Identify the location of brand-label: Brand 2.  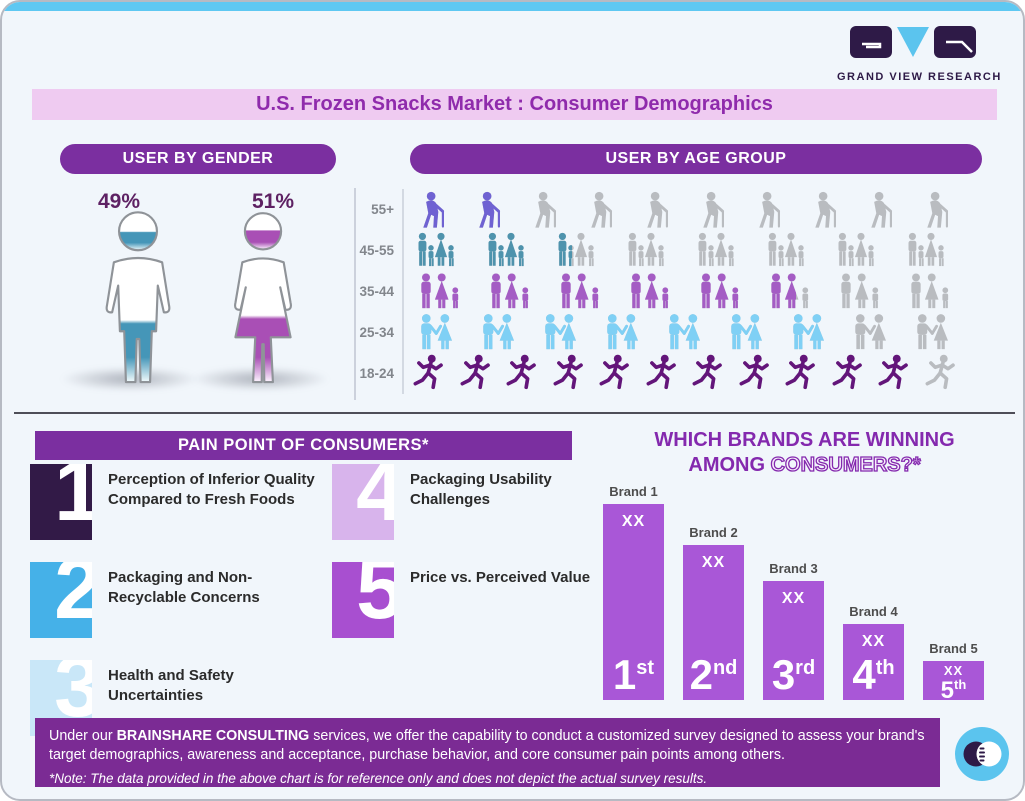
(713, 532).